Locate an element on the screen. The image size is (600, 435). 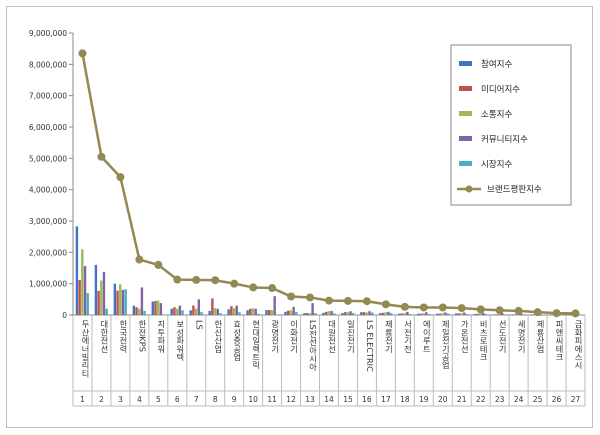
y-tick-label: 5,000,000 is located at coordinates (48, 158).